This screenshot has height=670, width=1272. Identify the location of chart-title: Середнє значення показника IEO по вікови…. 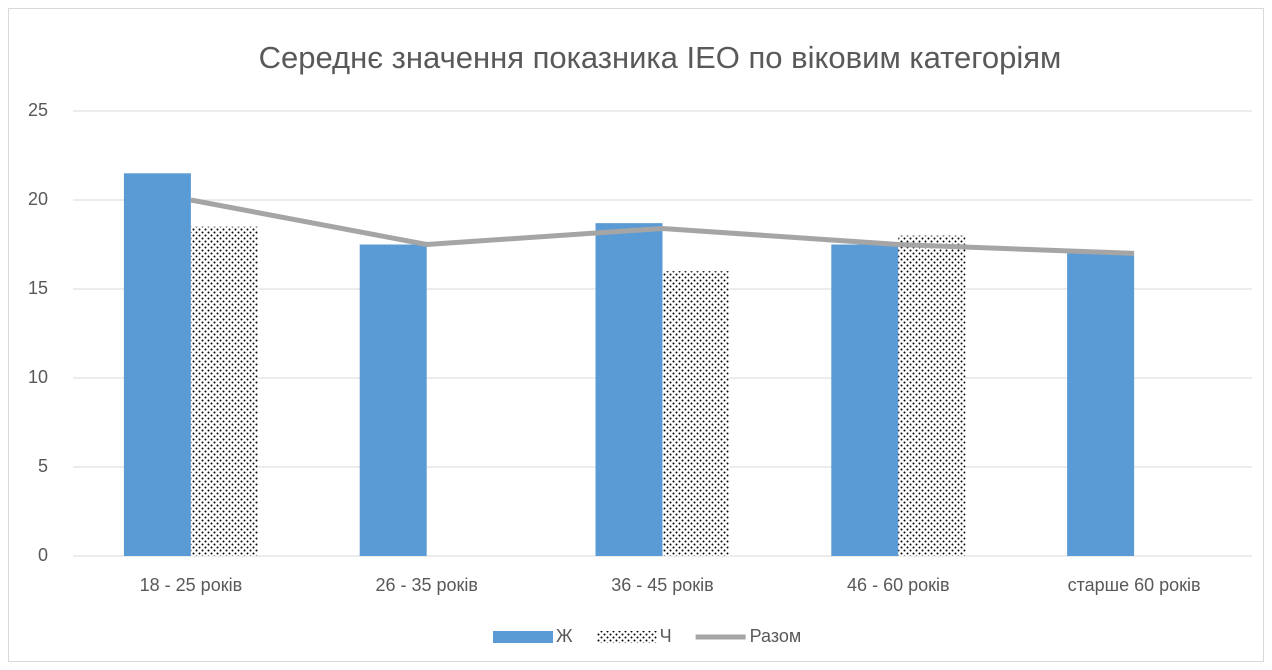
(660, 57).